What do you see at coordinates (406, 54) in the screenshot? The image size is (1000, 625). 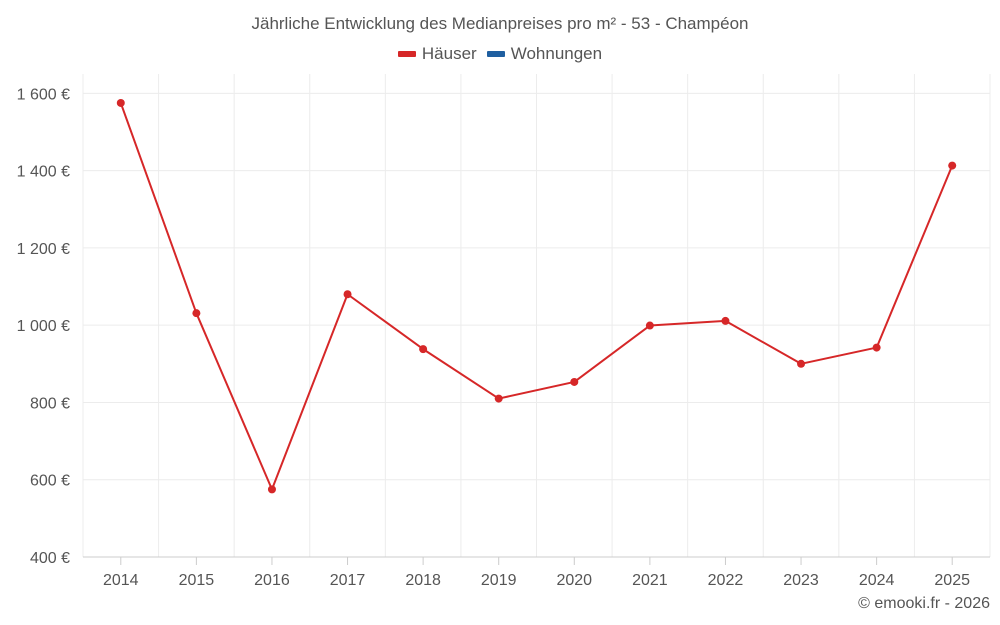 I see `legend-swatch-houses` at bounding box center [406, 54].